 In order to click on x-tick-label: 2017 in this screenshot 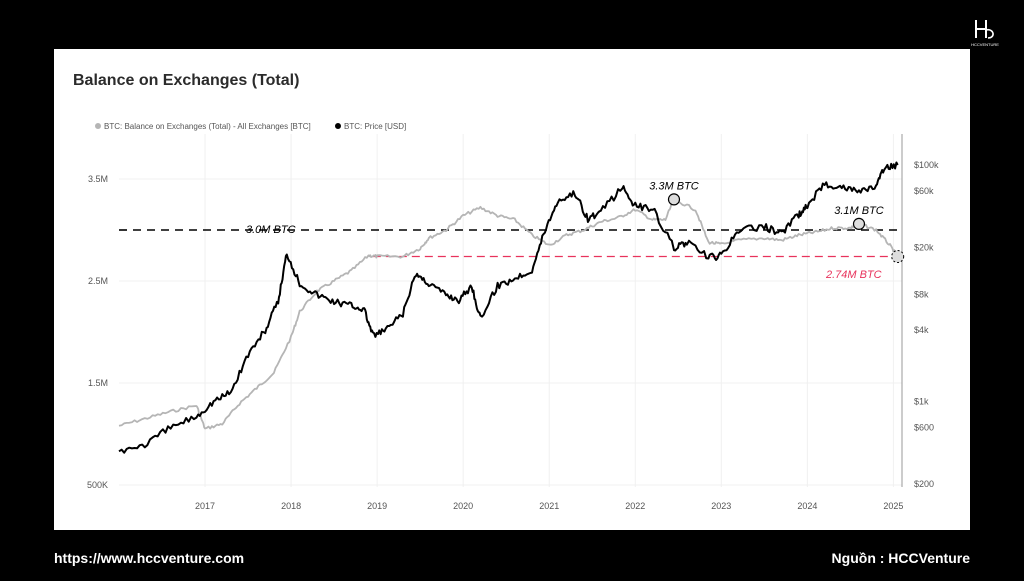, I will do `click(205, 506)`.